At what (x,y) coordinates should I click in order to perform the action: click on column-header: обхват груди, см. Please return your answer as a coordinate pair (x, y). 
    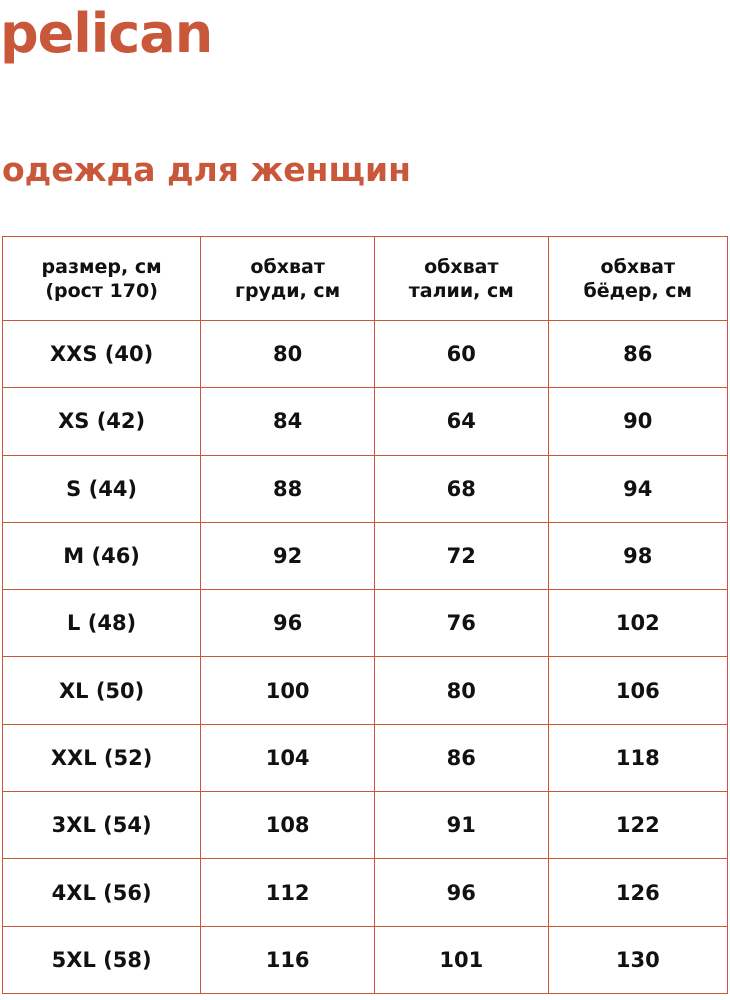
    Looking at the image, I should click on (288, 278).